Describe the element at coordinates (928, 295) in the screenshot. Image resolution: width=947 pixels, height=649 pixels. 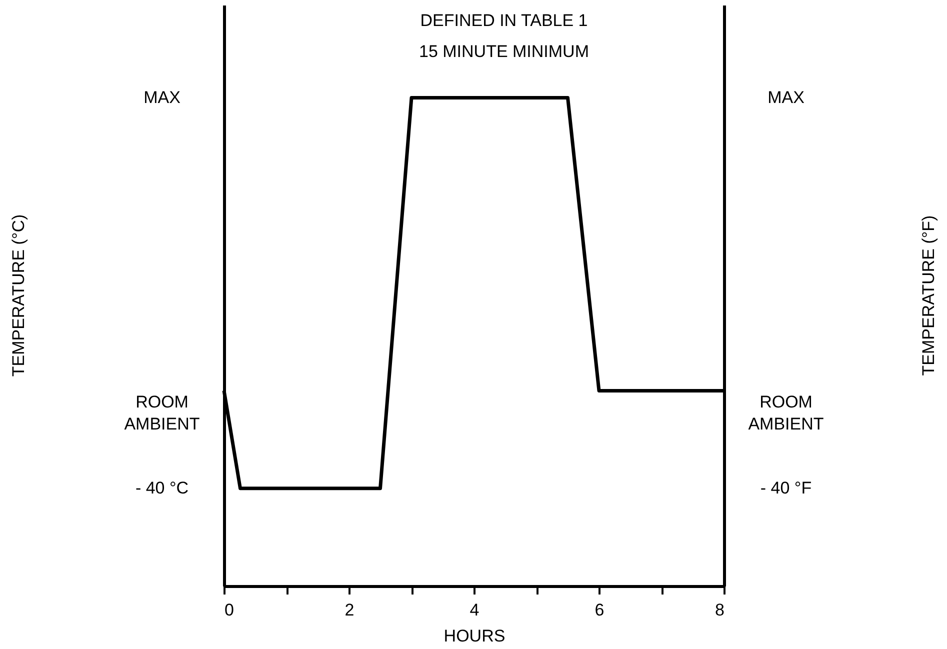
I see `text: TEMPERATURE (°F)` at that location.